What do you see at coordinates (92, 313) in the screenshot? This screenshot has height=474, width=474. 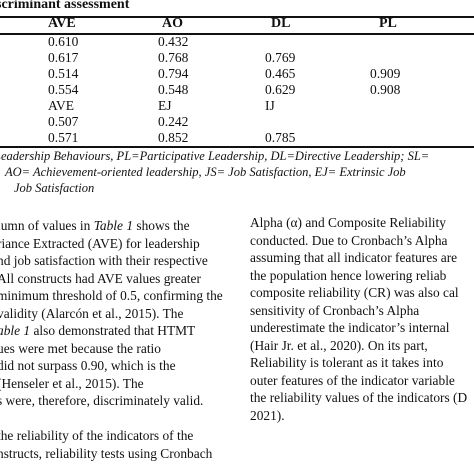 I see `left-column-line: validity (Alarcón et al., 2015). The` at bounding box center [92, 313].